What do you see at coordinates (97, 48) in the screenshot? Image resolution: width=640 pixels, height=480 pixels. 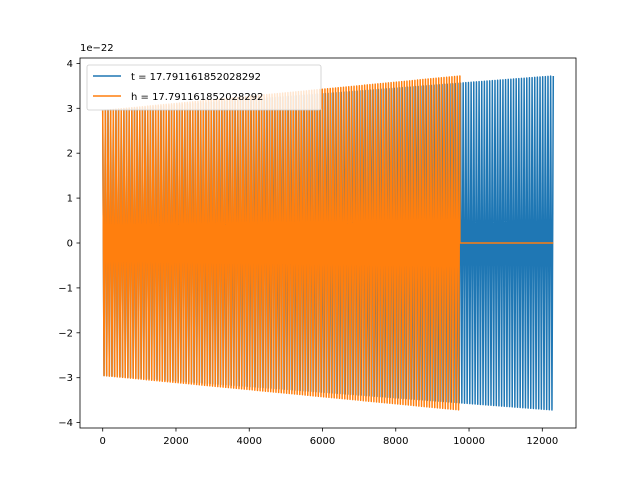 I see `y-offset-label: 1e−22` at bounding box center [97, 48].